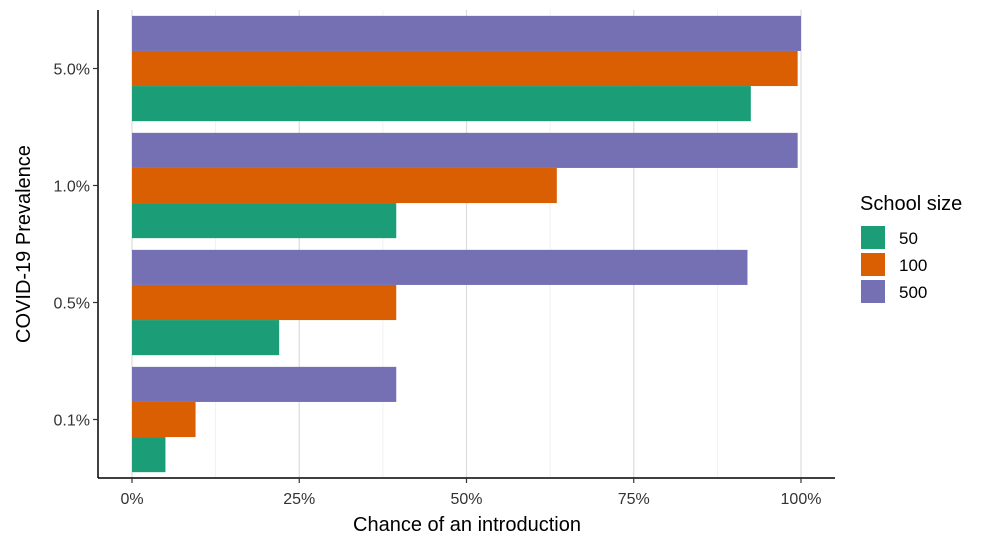 Image resolution: width=985 pixels, height=539 pixels. I want to click on legend-items: 50 100 500, so click(894, 264).